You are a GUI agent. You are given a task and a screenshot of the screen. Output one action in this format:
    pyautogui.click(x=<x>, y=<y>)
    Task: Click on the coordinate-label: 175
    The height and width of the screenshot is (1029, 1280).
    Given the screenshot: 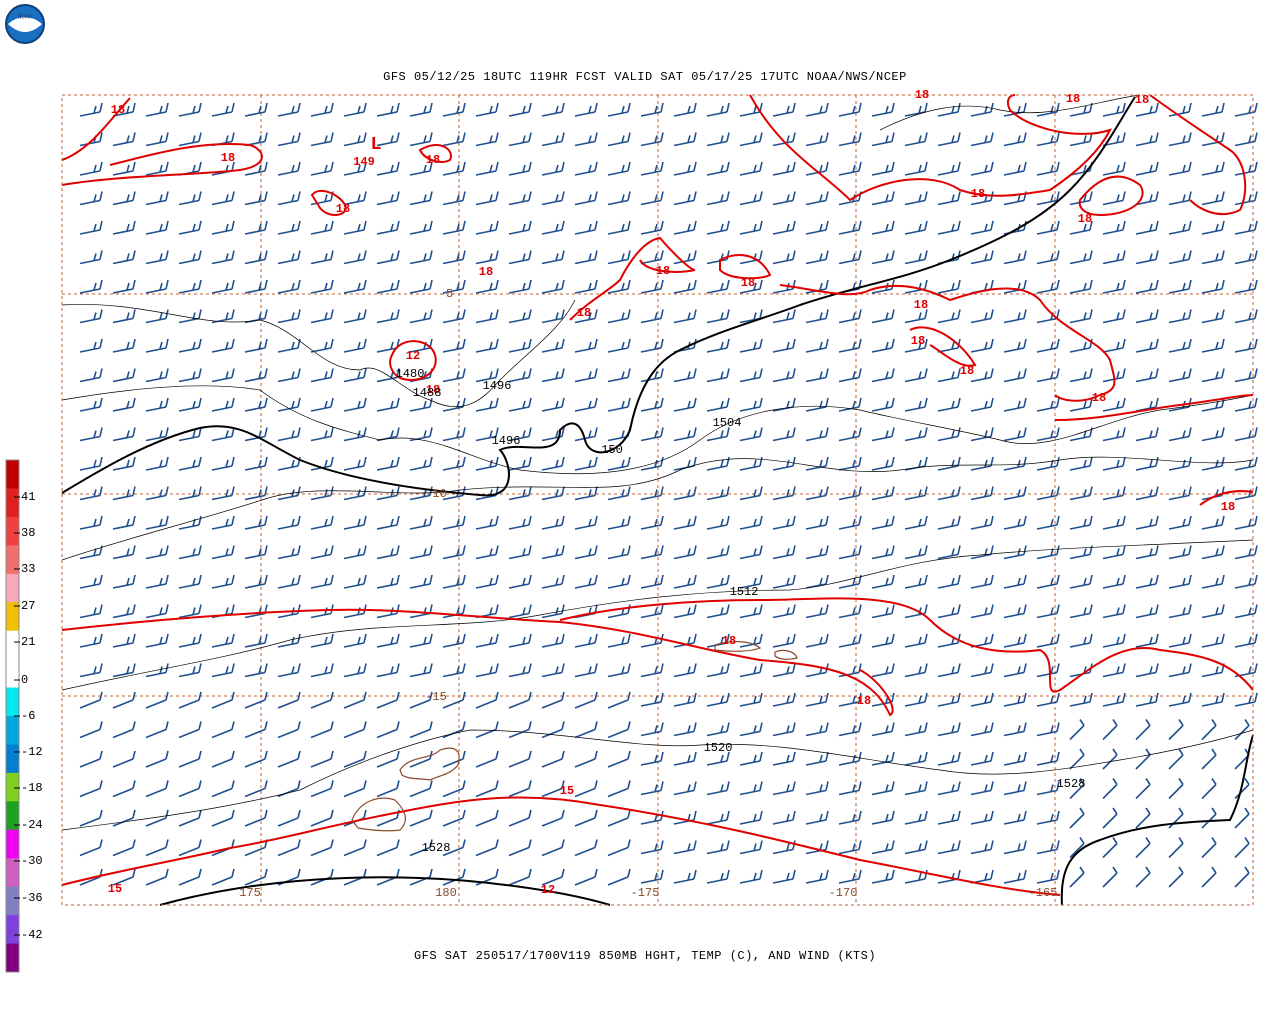 What is the action you would take?
    pyautogui.click(x=250, y=893)
    